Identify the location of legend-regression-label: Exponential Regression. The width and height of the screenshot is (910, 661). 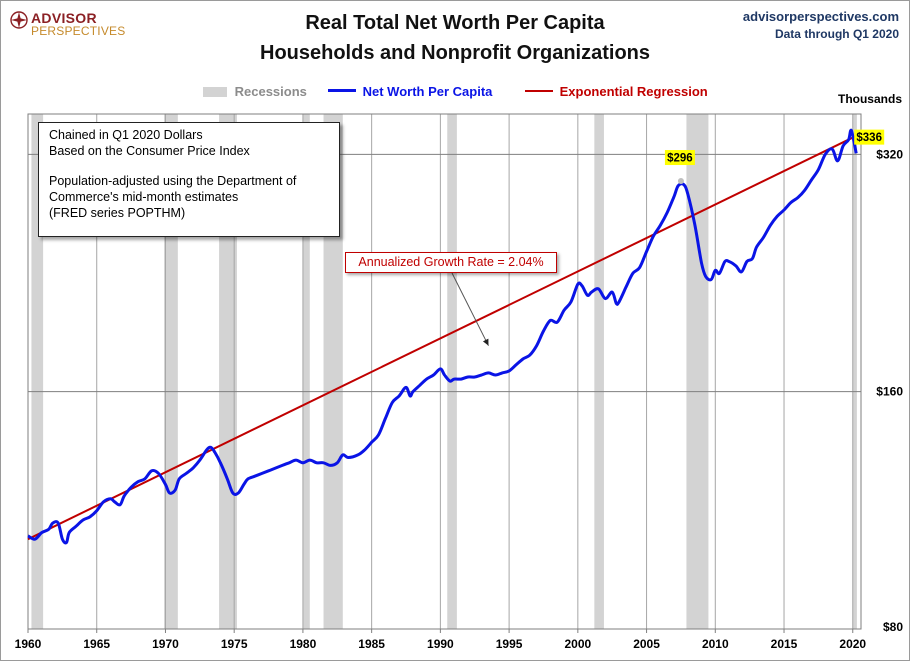
(633, 91).